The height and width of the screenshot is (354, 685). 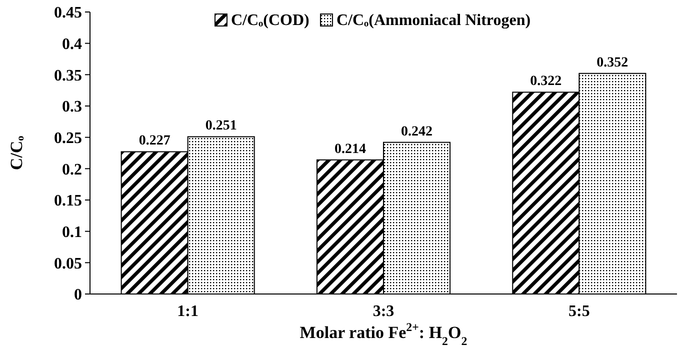 I want to click on data-label: 0.214, so click(x=350, y=149).